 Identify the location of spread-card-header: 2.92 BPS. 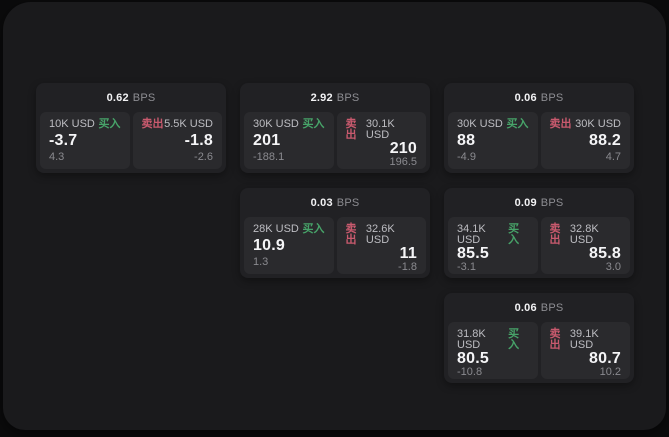
(335, 97).